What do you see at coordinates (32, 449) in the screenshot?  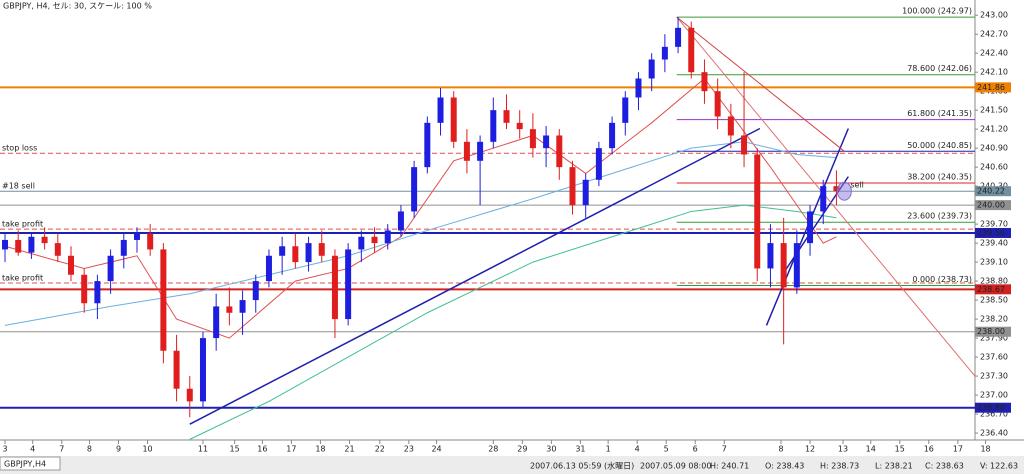 I see `x-tick-label: 4` at bounding box center [32, 449].